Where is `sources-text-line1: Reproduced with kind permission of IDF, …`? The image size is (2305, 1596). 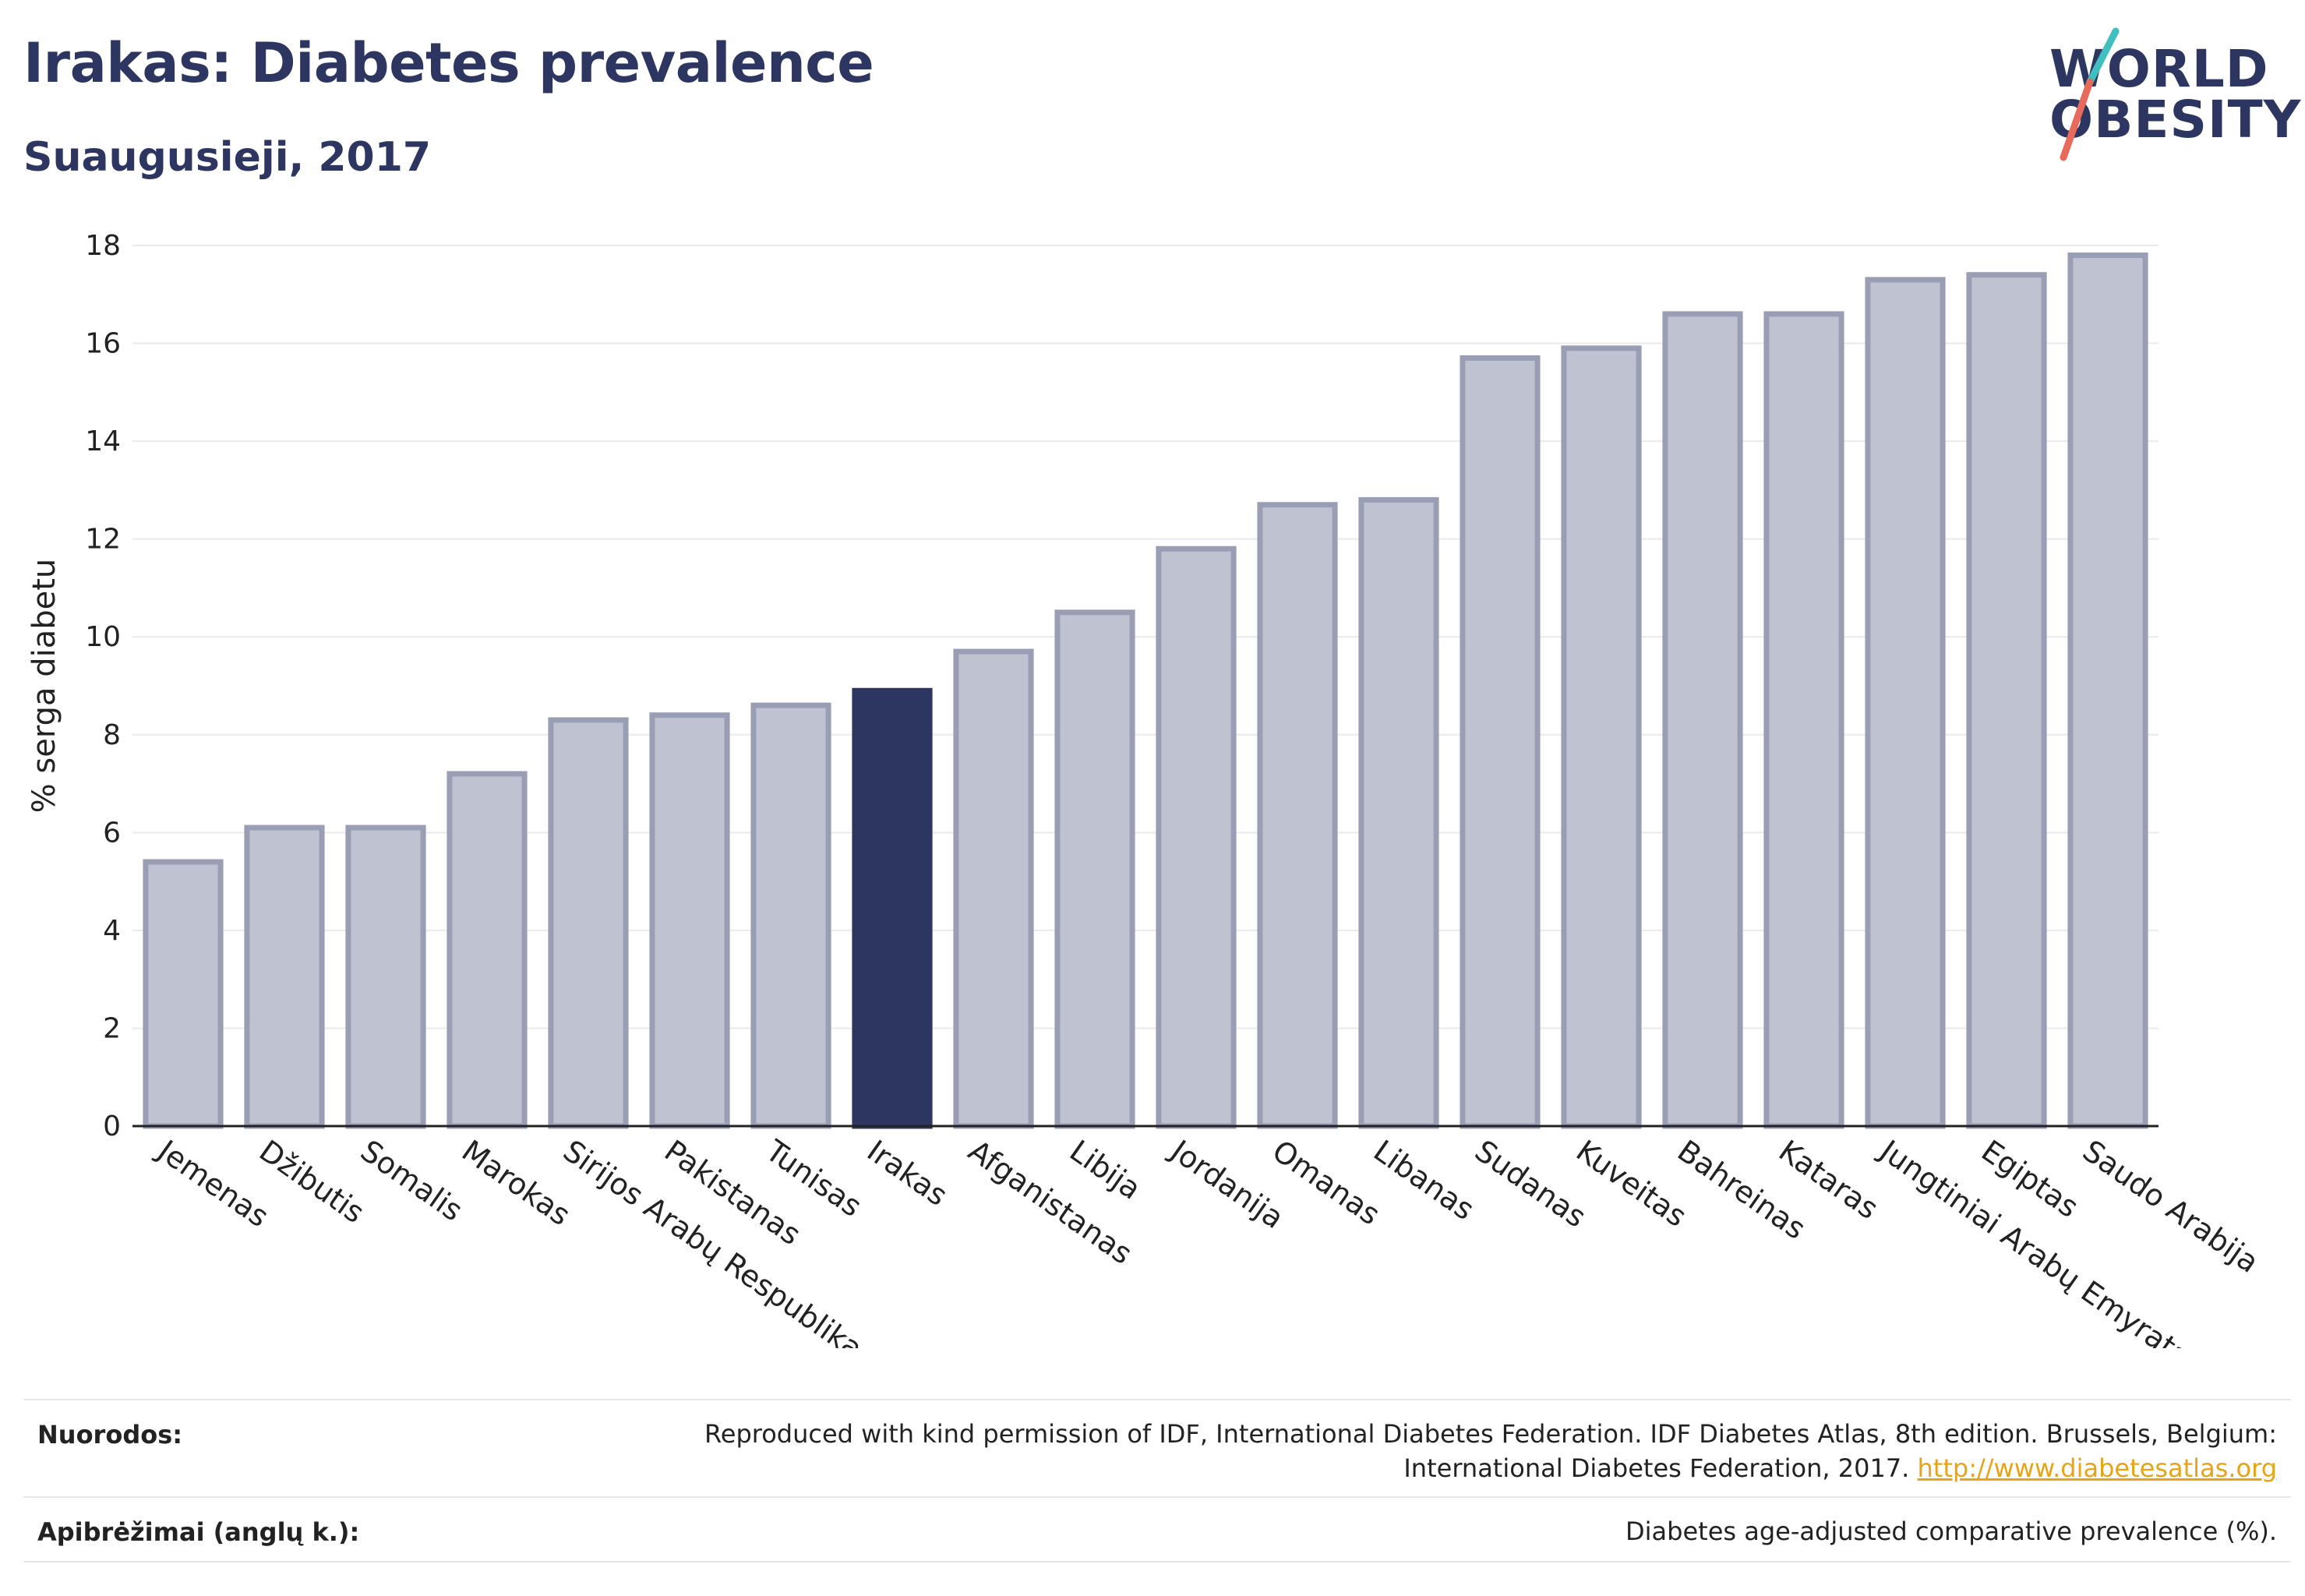 sources-text-line1: Reproduced with kind permission of IDF, … is located at coordinates (1490, 1434).